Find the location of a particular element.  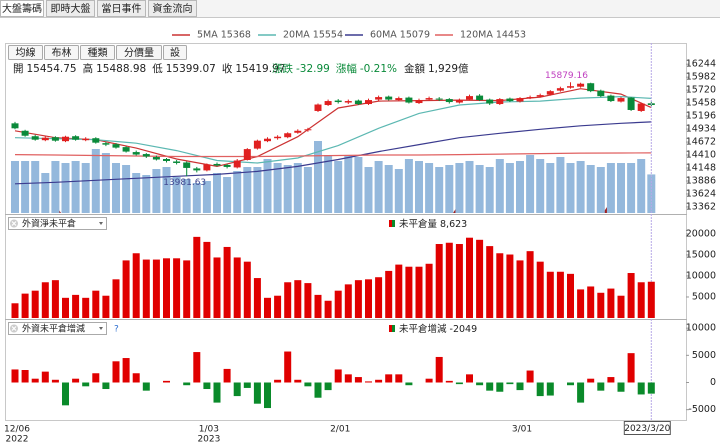

toolbar-button-label: 種類 is located at coordinates (98, 52).